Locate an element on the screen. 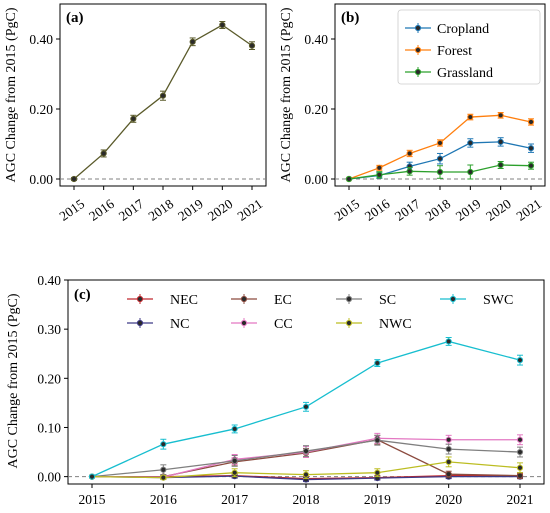  panel-c-legend-label: NC is located at coordinates (179, 324).